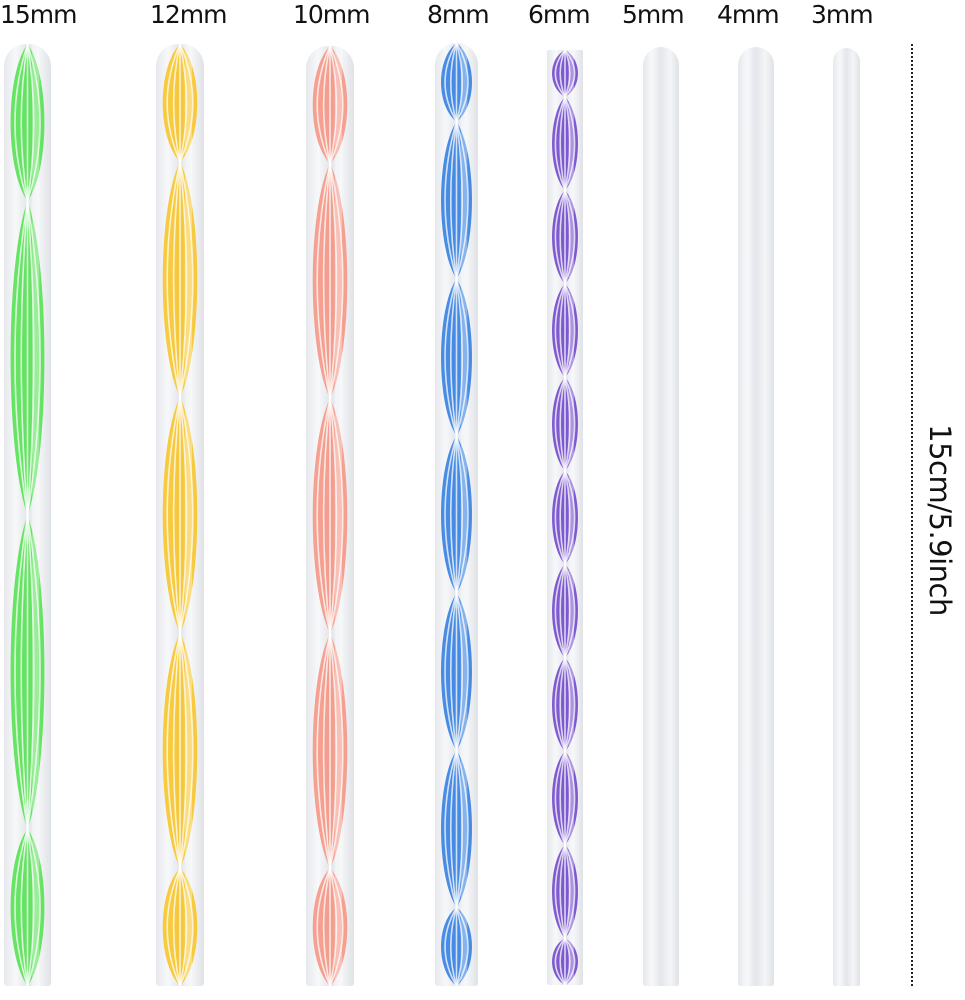 The width and height of the screenshot is (965, 1000). Describe the element at coordinates (39, 14) in the screenshot. I see `label-15mm: 15mm` at that location.